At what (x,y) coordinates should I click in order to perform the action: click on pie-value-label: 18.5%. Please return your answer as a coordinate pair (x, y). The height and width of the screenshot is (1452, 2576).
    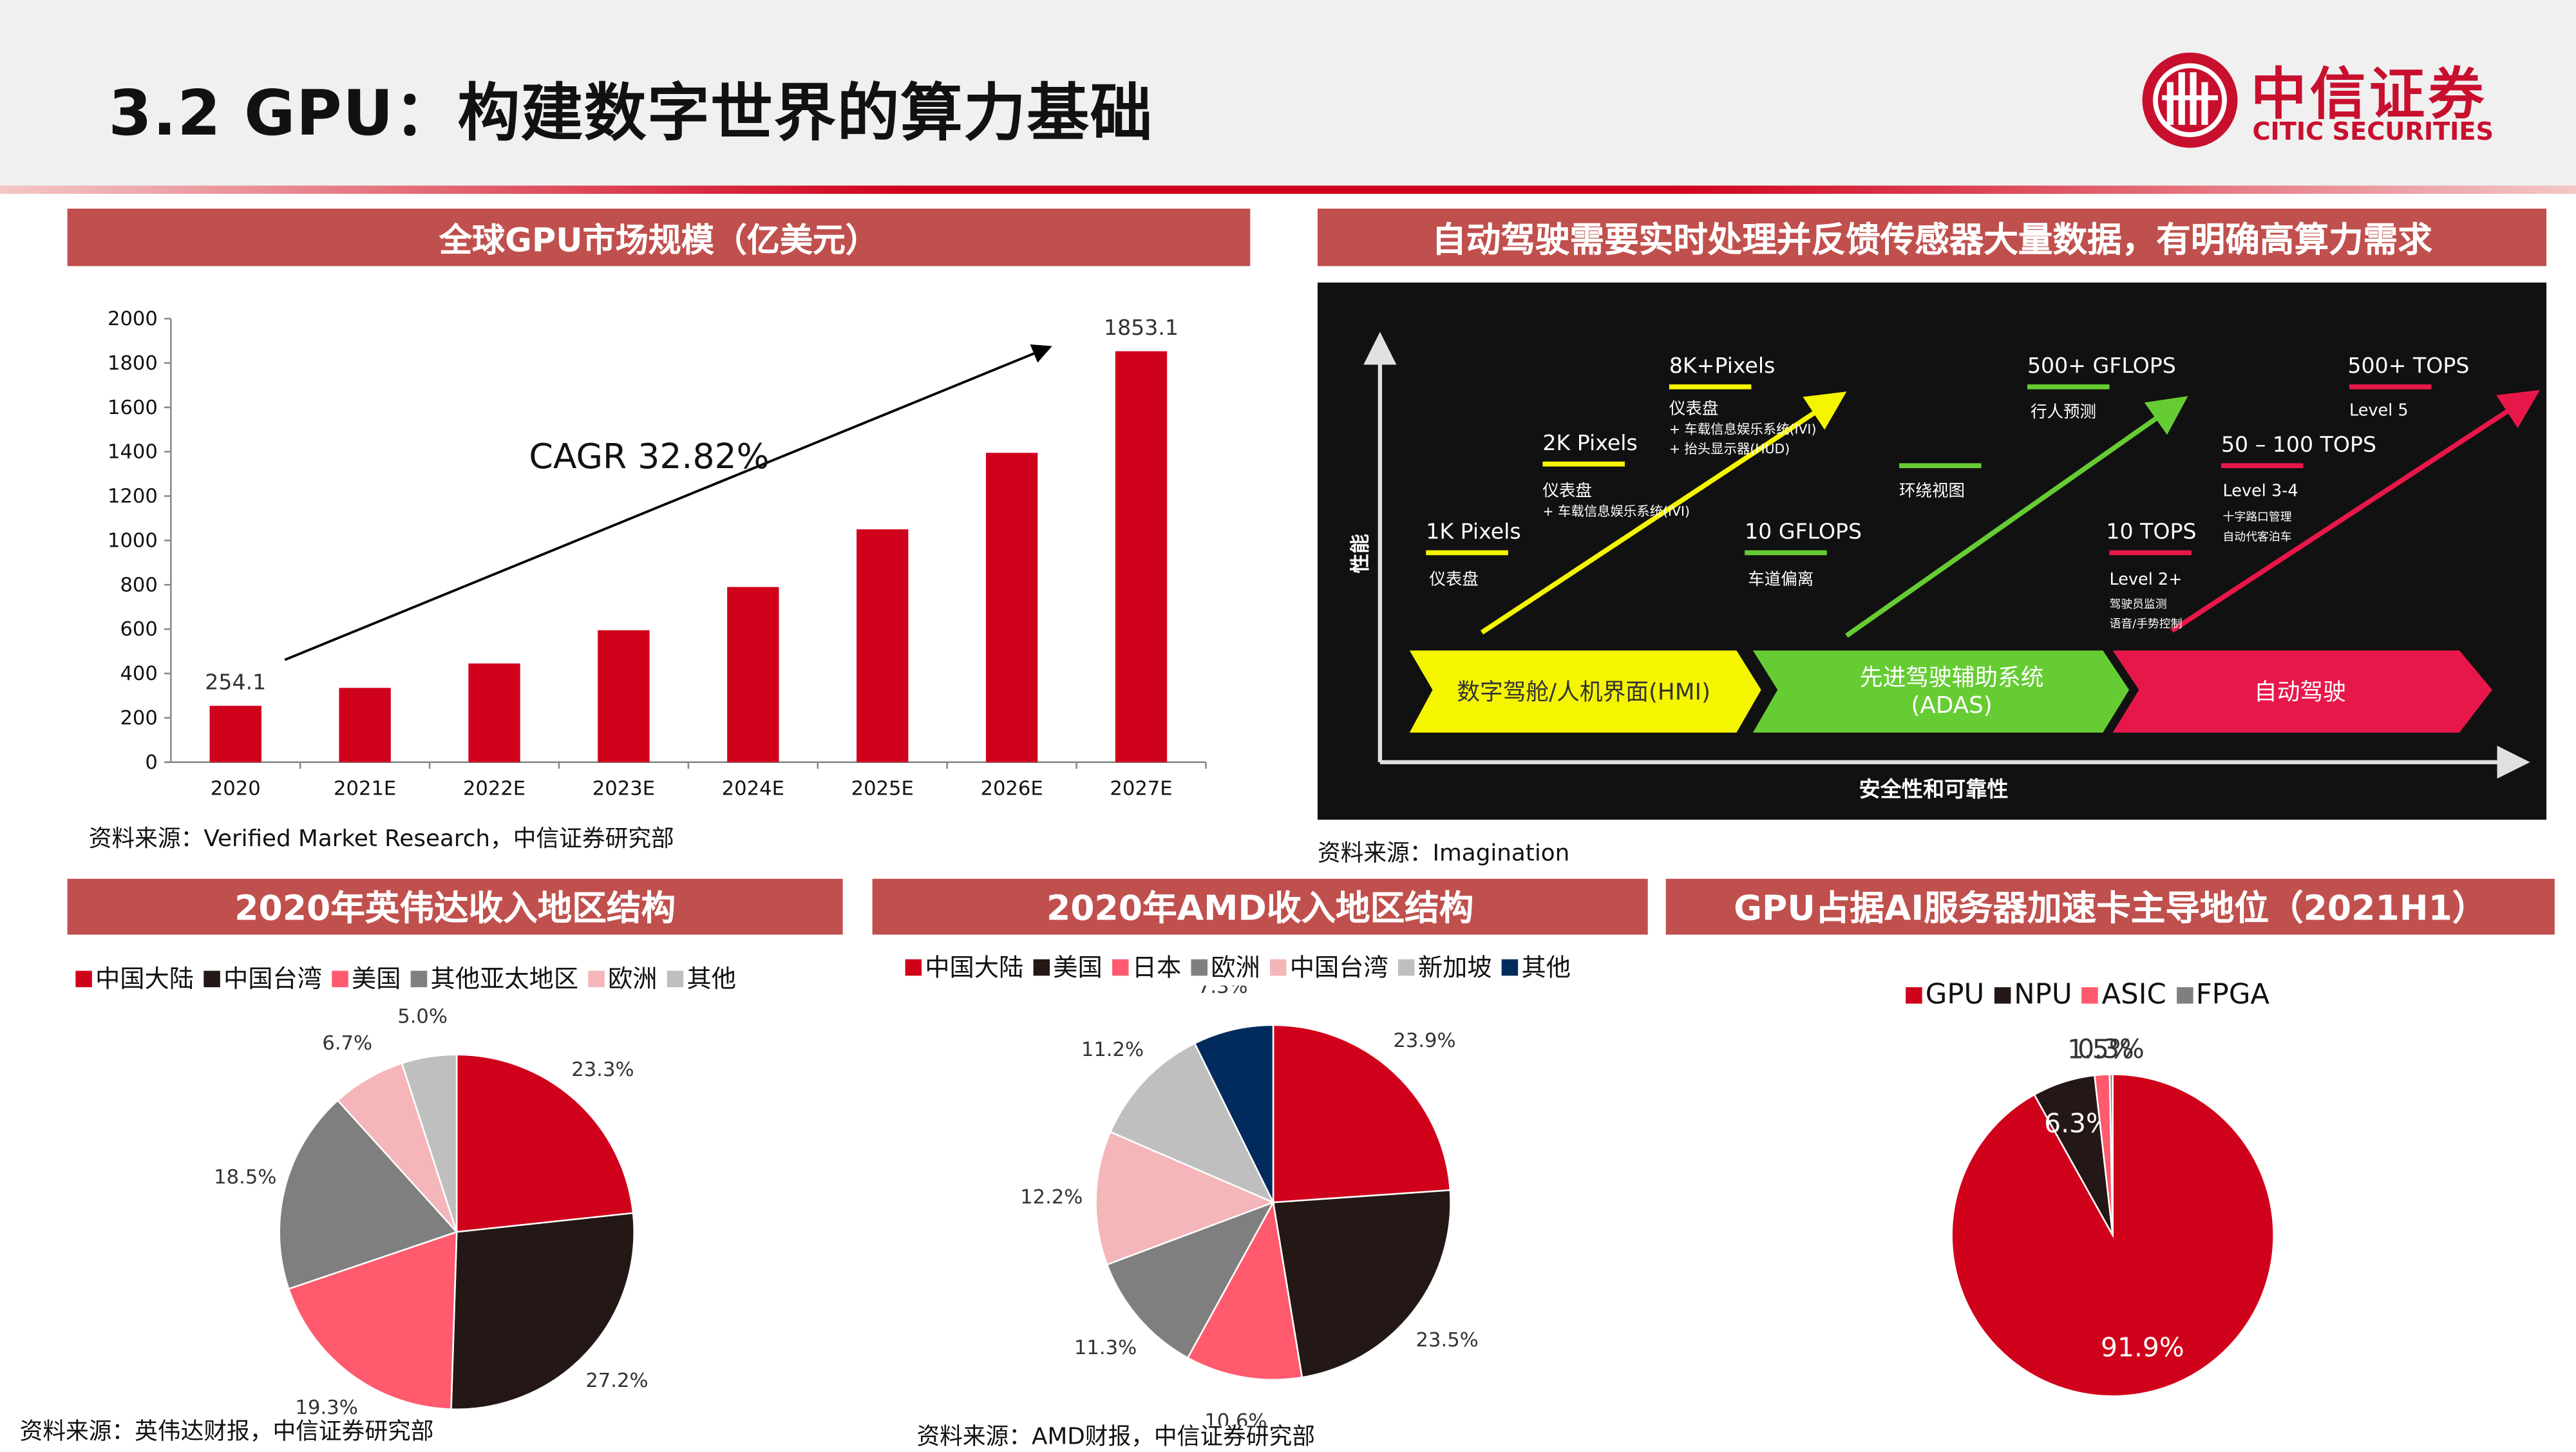
    Looking at the image, I should click on (245, 1177).